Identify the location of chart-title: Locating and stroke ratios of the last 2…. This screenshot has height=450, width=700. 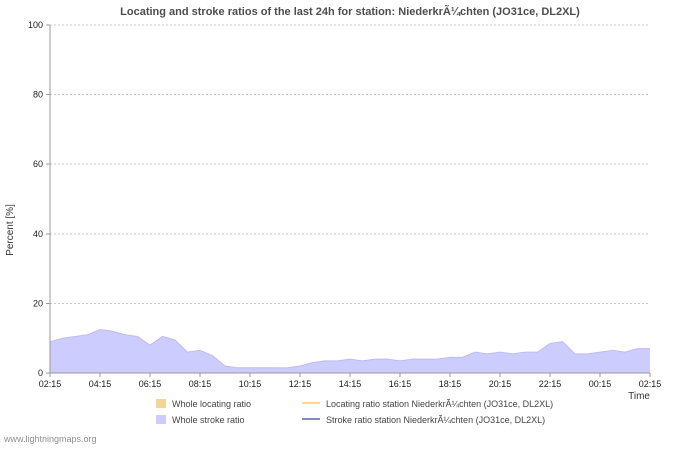
(350, 11).